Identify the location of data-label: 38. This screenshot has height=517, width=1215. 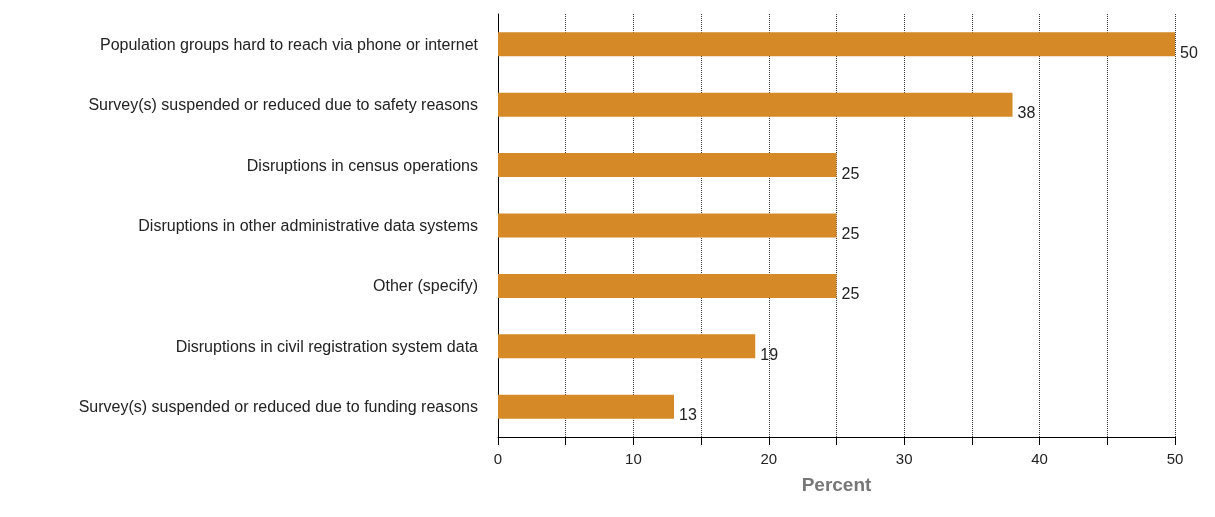
(1026, 113).